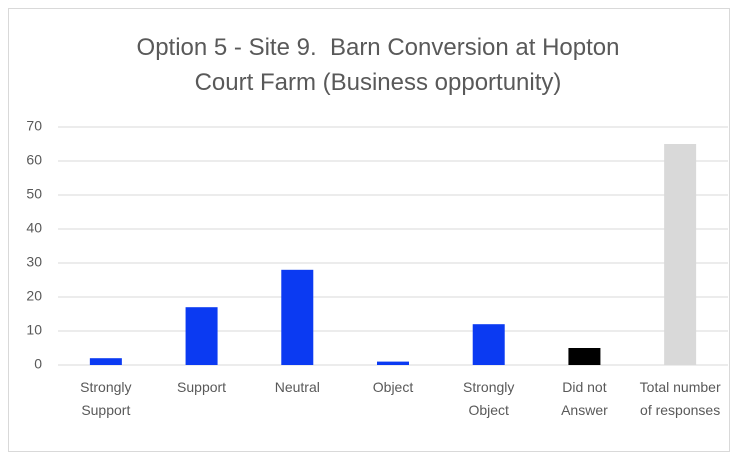  I want to click on y-tick-label: 60, so click(34, 160).